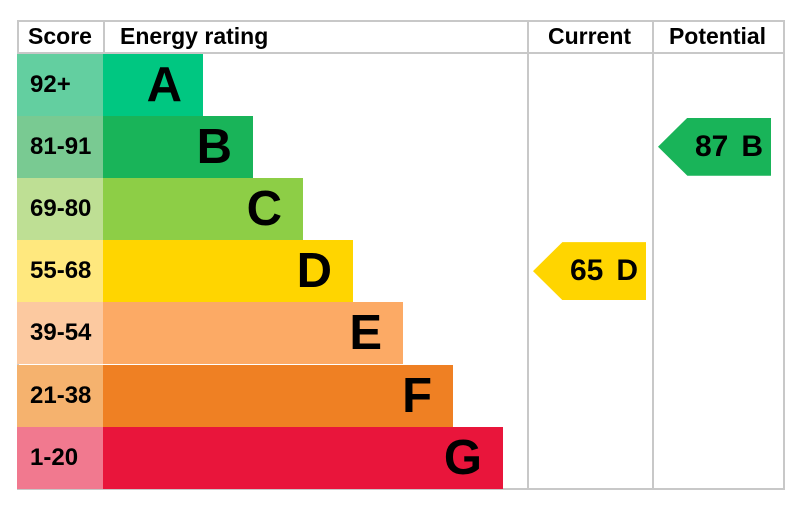 This screenshot has width=800, height=507. What do you see at coordinates (314, 271) in the screenshot?
I see `band-letter: D` at bounding box center [314, 271].